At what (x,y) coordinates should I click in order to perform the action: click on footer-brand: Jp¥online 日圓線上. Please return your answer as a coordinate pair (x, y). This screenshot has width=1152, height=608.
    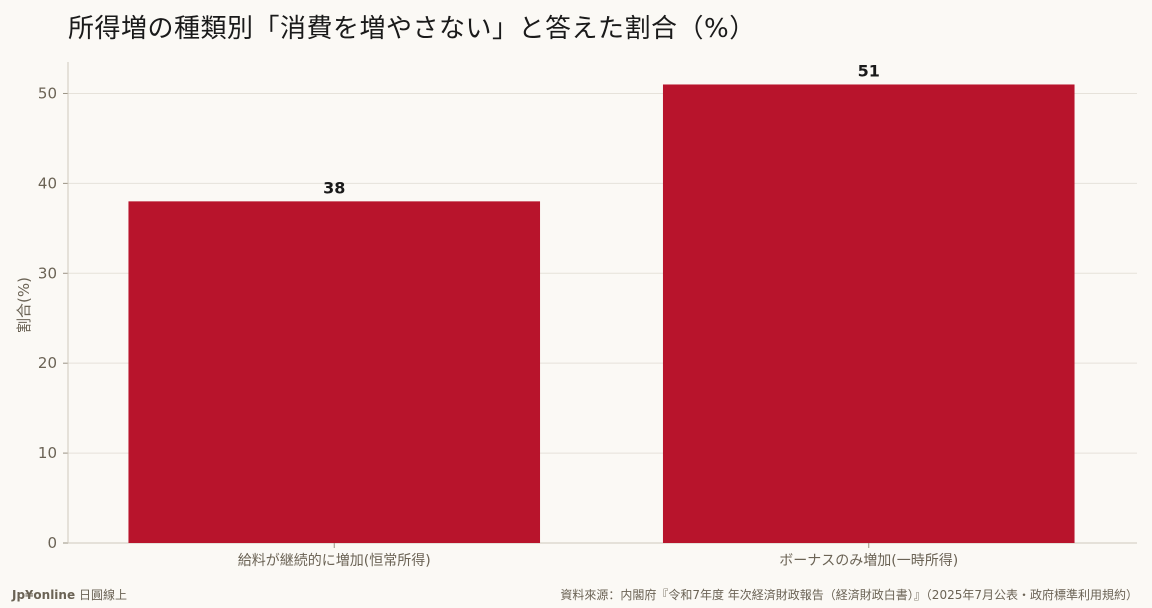
    Looking at the image, I should click on (69, 594).